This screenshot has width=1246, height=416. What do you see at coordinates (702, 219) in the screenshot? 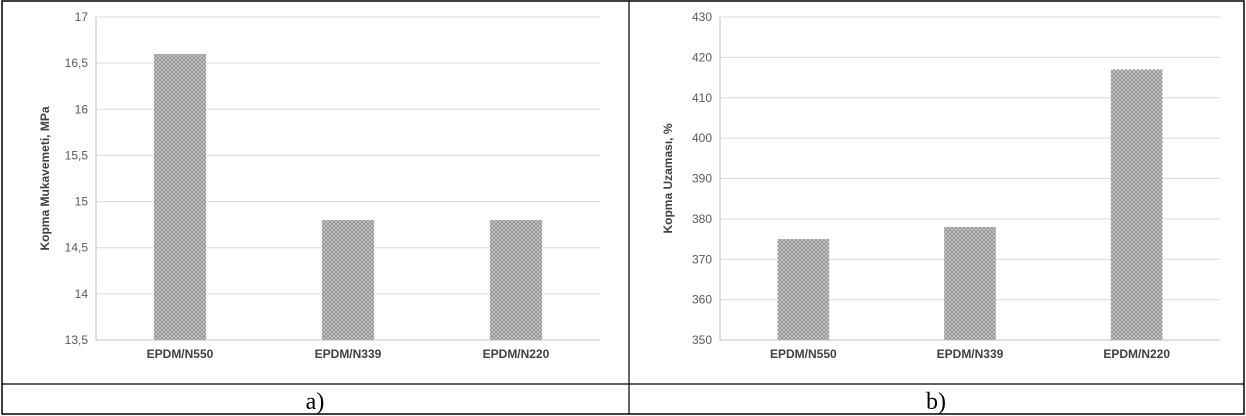
I see `y-tick-label: 380` at bounding box center [702, 219].